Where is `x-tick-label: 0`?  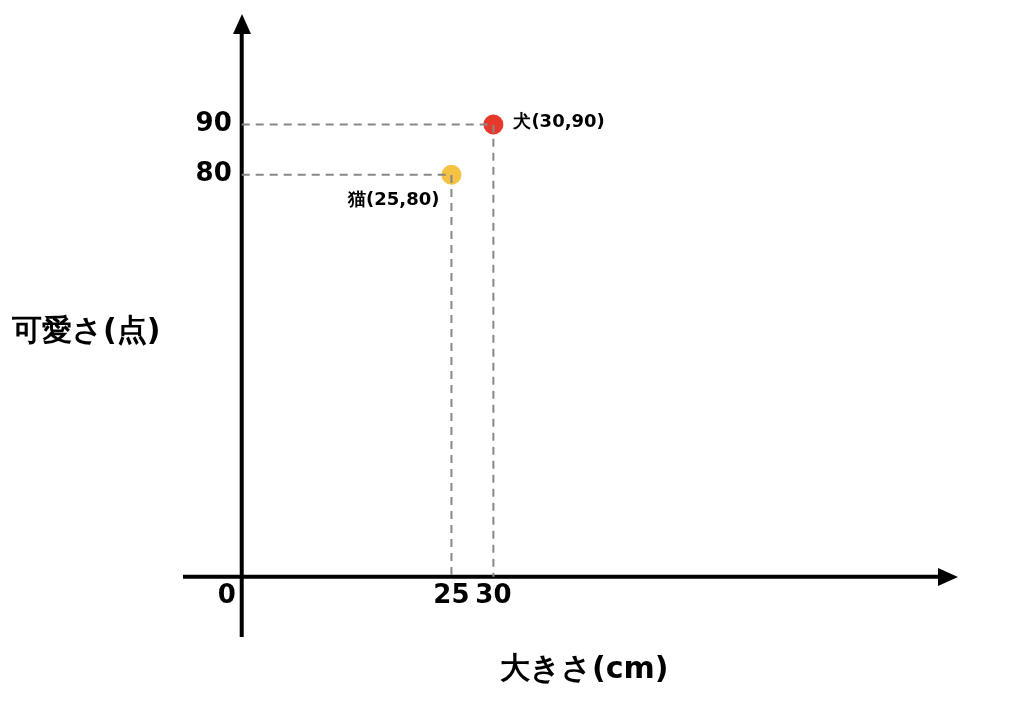 x-tick-label: 0 is located at coordinates (226, 594).